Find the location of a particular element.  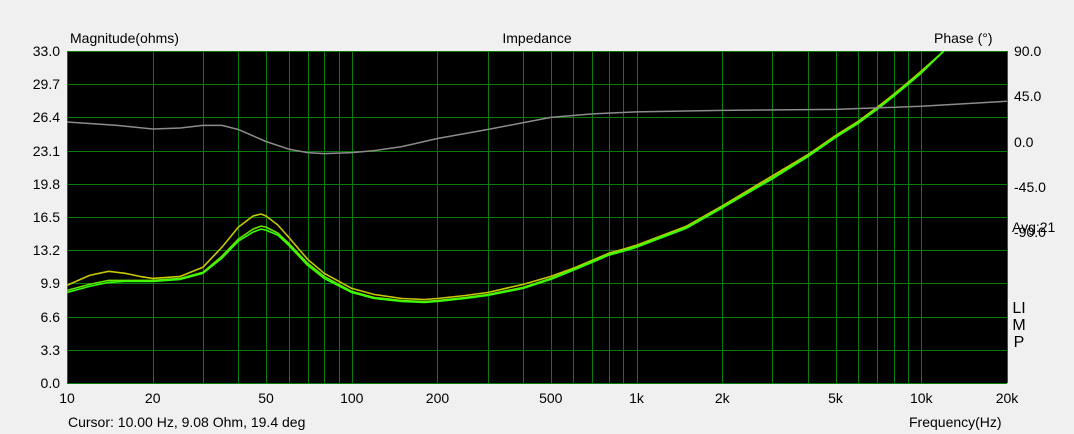

x-tick-label: 500 is located at coordinates (551, 398).